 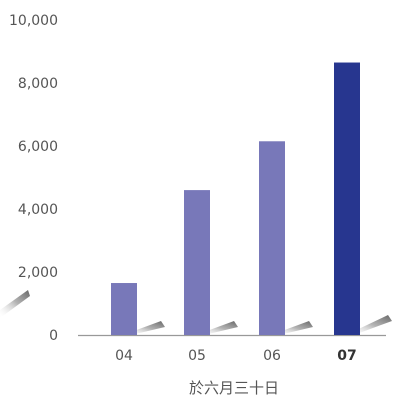 What do you see at coordinates (346, 356) in the screenshot?
I see `x-category-label: 07` at bounding box center [346, 356].